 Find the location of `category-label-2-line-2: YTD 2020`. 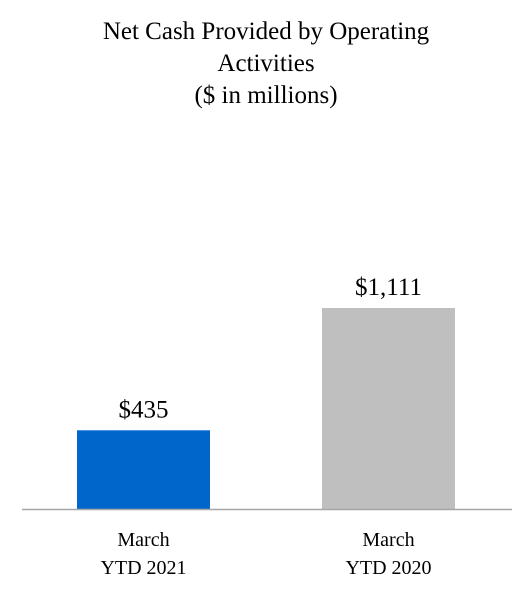

category-label-2-line-2: YTD 2020 is located at coordinates (388, 568).